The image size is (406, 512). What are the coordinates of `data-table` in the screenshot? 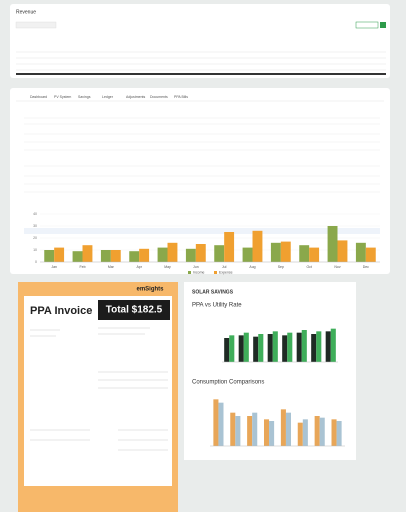 It's located at (202, 155).